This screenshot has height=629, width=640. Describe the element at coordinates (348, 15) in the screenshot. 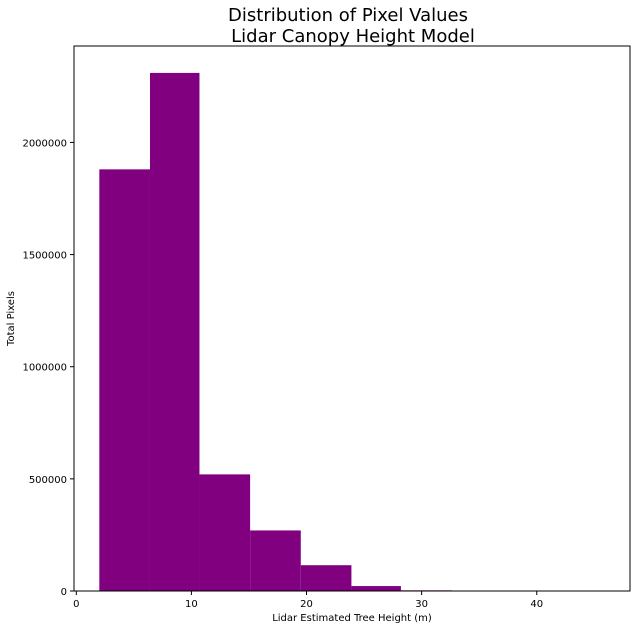

I see `chart-title-line-1: Distribution of Pixel Values` at that location.